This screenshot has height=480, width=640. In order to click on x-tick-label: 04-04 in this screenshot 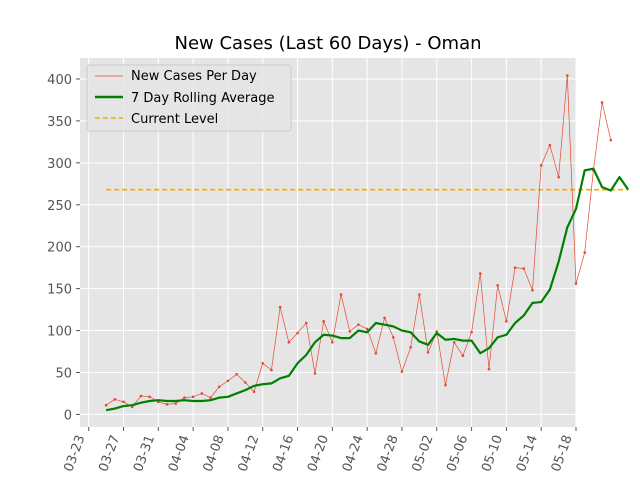, I will do `click(179, 453)`.